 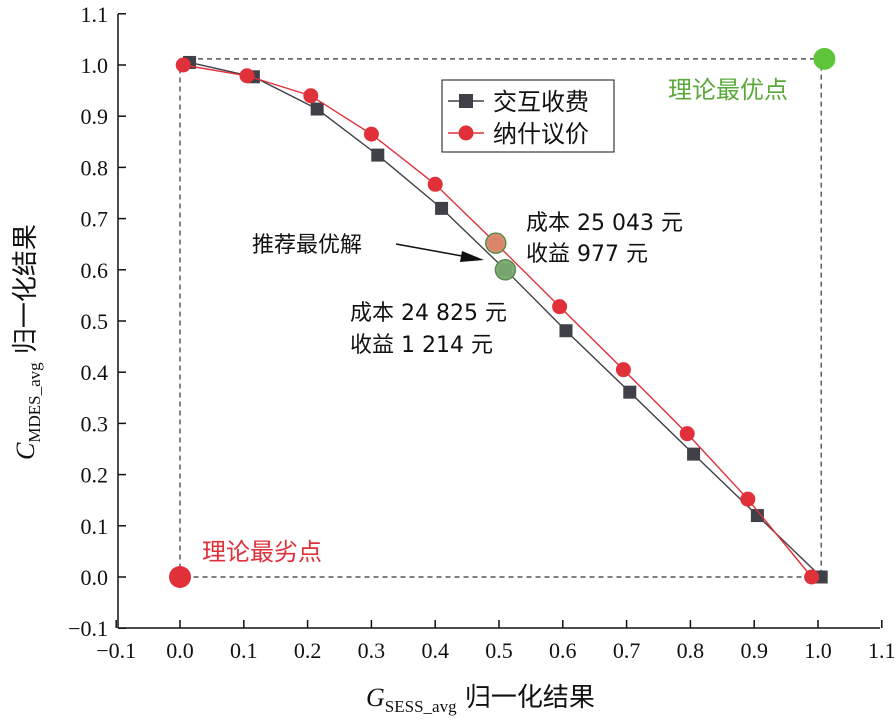 What do you see at coordinates (499, 650) in the screenshot?
I see `x-tick-label: 0.5` at bounding box center [499, 650].